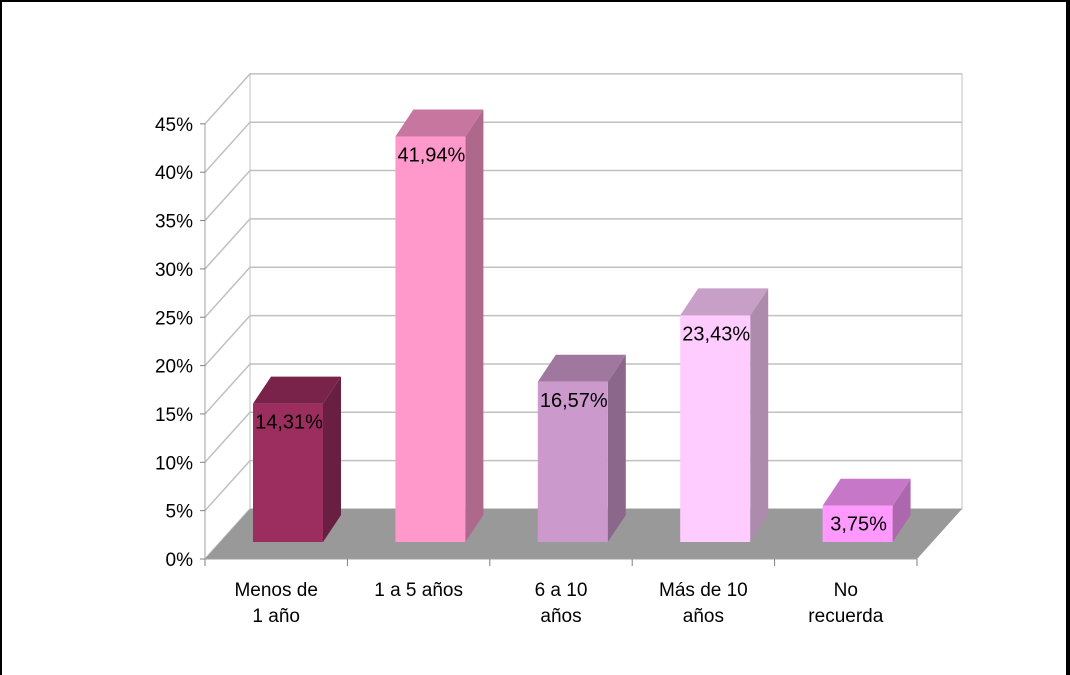  What do you see at coordinates (174, 415) in the screenshot?
I see `y-tick-label: 15%` at bounding box center [174, 415].